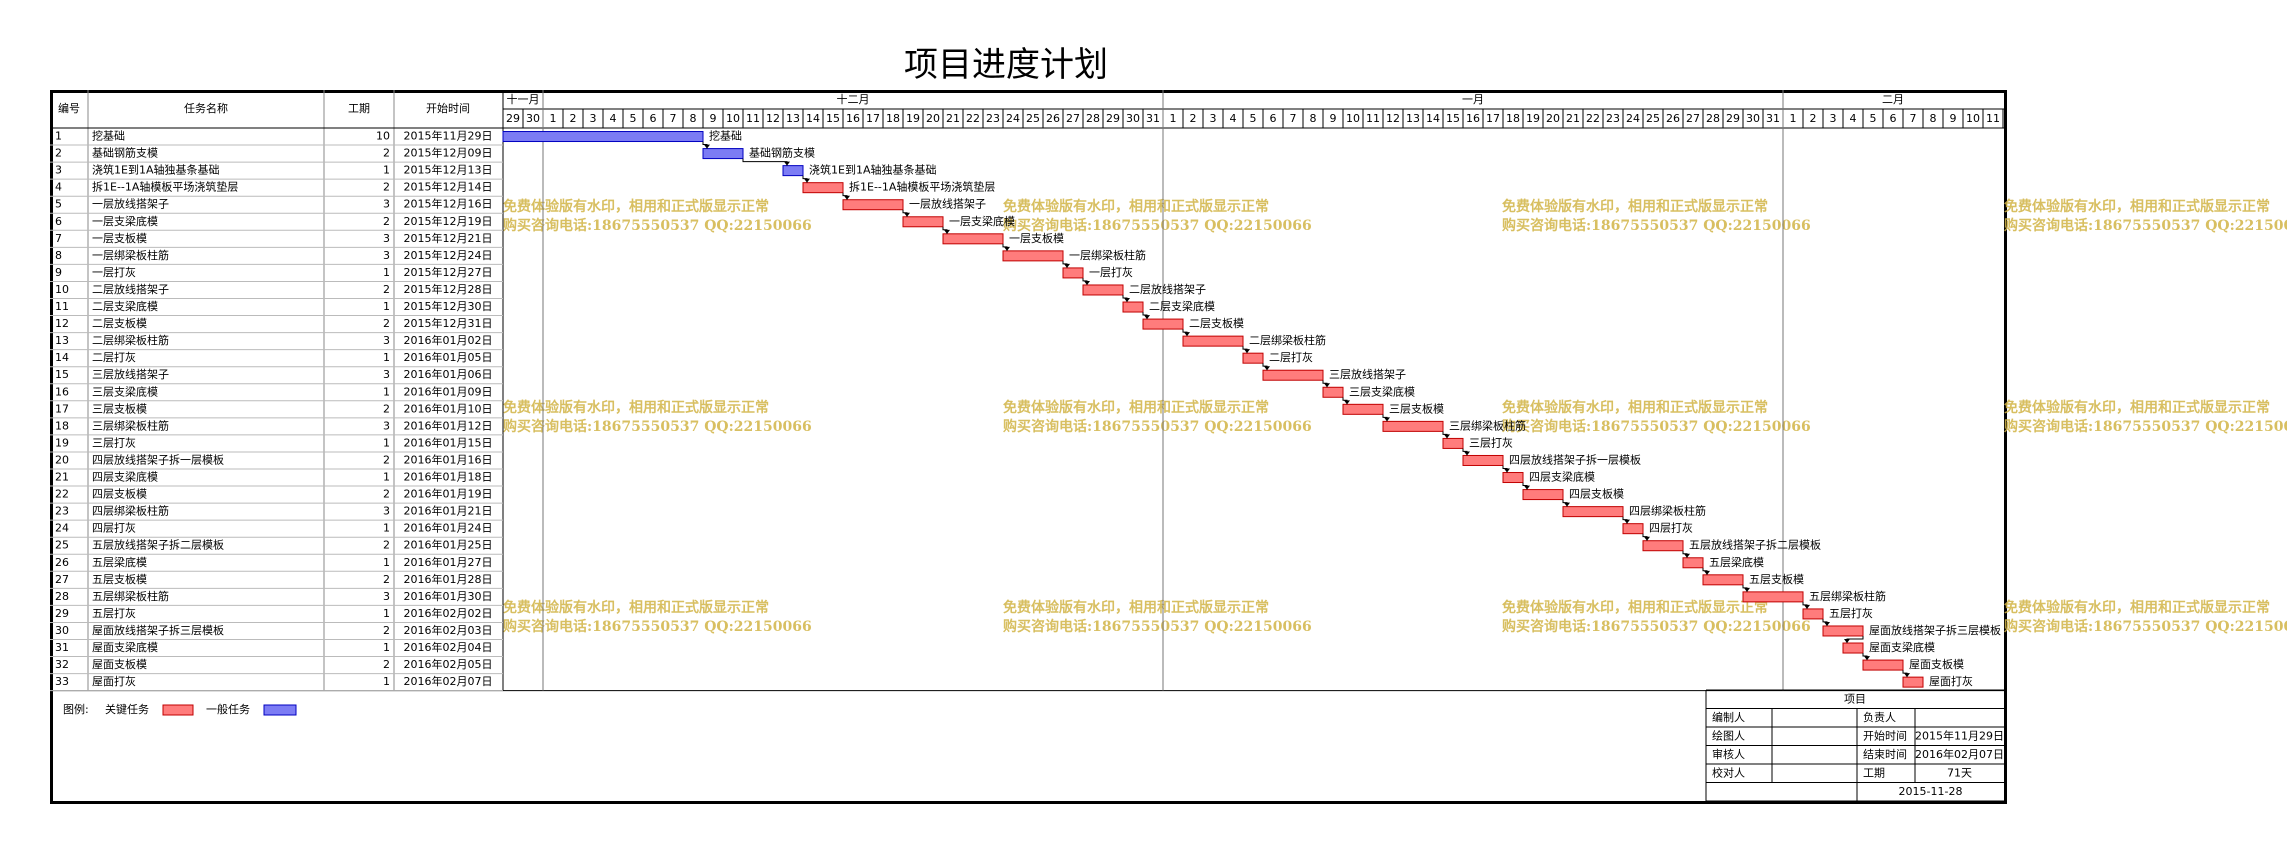  What do you see at coordinates (155, 170) in the screenshot?
I see `task-name: 浇筑1E到1A轴独基条基础` at bounding box center [155, 170].